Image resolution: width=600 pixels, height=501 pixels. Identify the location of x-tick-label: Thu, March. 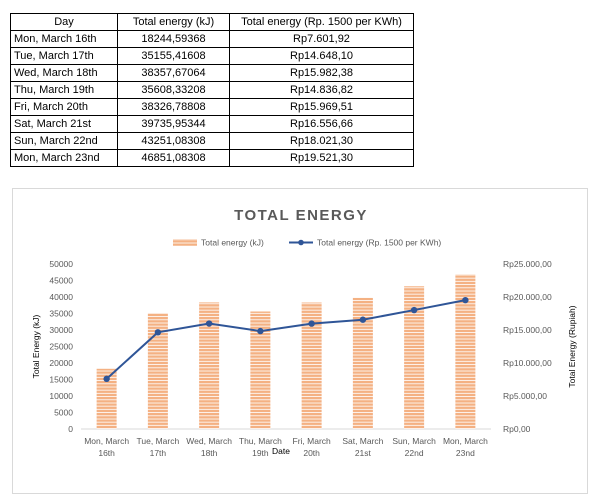
(260, 441).